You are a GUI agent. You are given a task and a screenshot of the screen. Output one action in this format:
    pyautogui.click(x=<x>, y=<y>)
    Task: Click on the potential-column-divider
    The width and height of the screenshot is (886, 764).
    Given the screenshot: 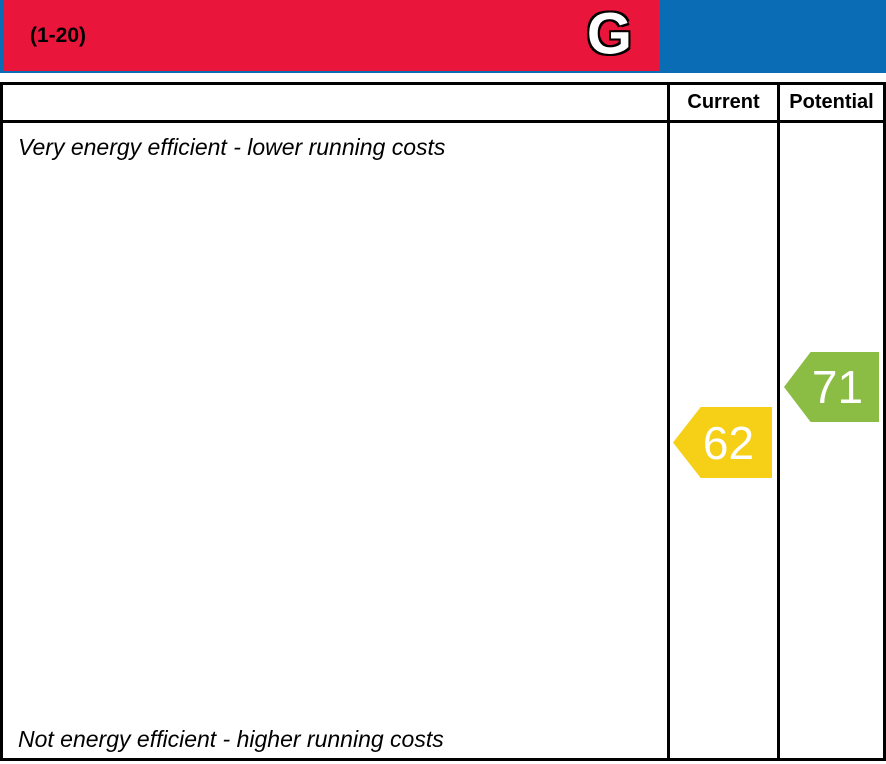 What is the action you would take?
    pyautogui.click(x=778, y=421)
    